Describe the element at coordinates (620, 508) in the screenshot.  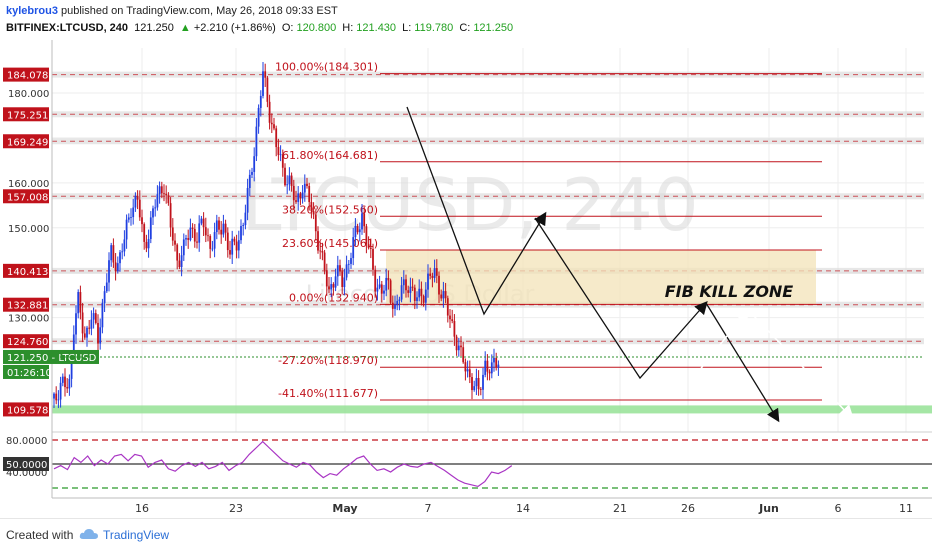
I see `x-tick-label: 21` at that location.